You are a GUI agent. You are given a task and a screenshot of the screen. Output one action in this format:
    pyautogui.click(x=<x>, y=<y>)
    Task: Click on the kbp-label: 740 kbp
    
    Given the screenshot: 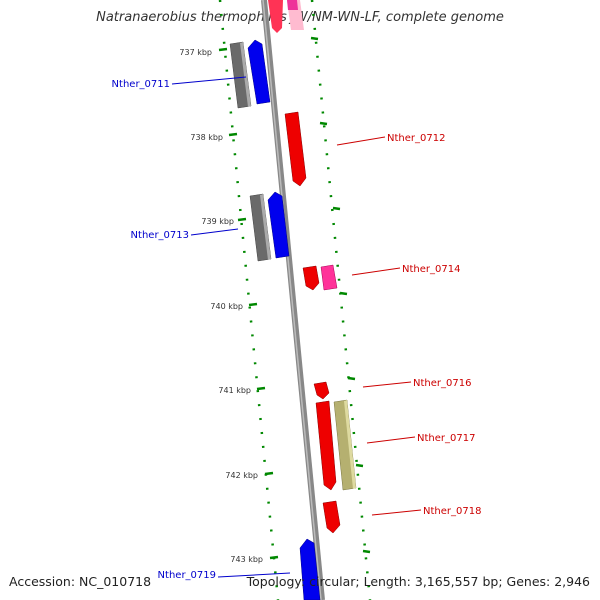 What is the action you would take?
    pyautogui.click(x=226, y=306)
    